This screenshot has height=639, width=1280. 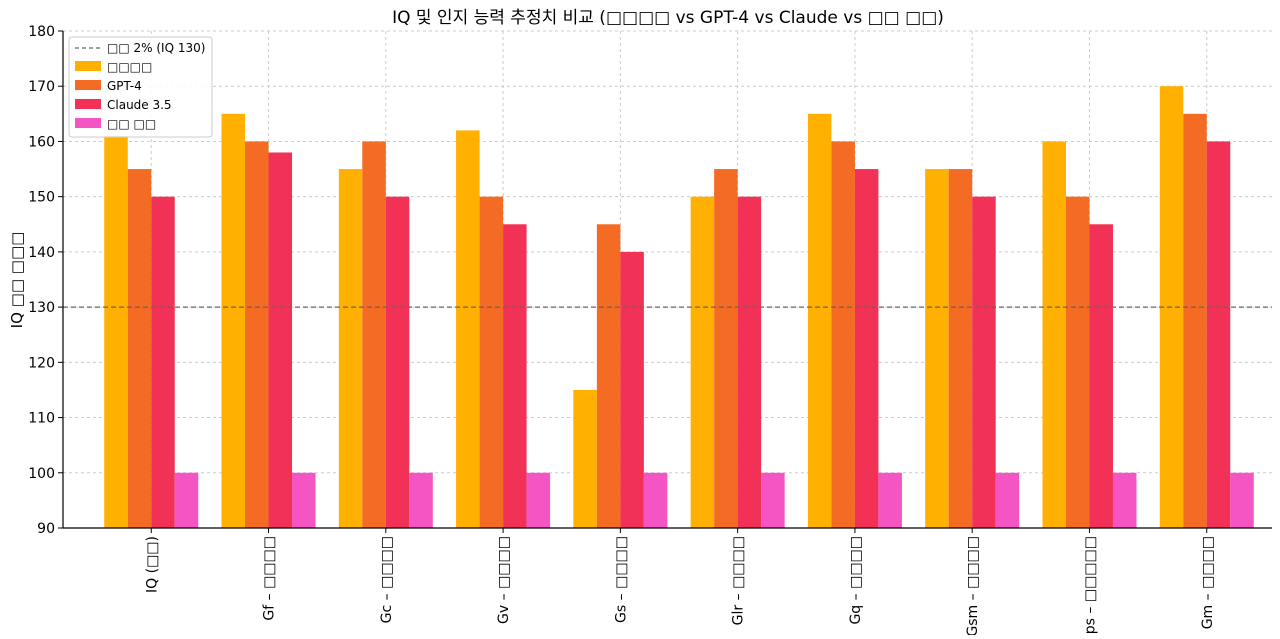 I want to click on x-tick-label: Gc – □□□□, so click(x=387, y=579).